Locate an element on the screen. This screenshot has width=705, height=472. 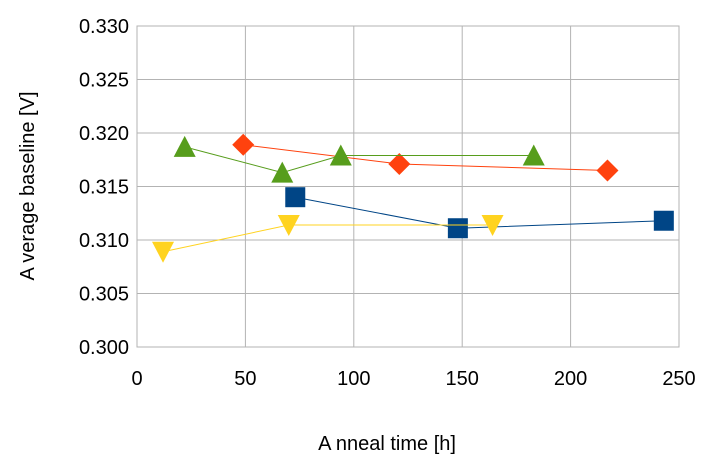
y-tick-label: 0.310 is located at coordinates (104, 241).